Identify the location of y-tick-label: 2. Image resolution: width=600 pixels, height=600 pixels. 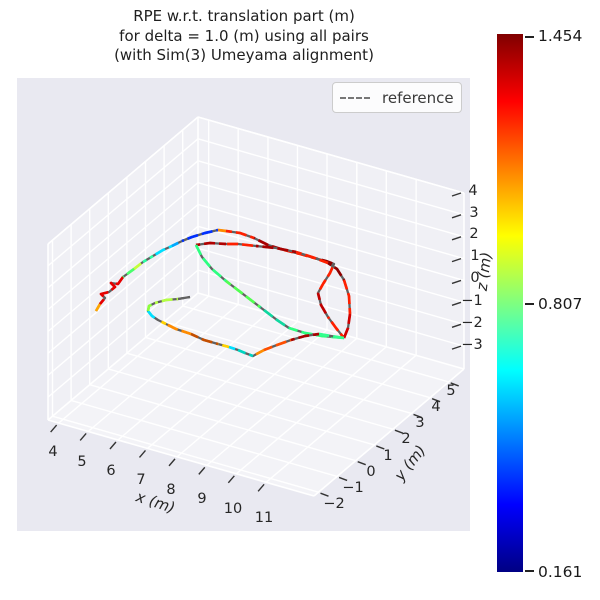
(405, 439).